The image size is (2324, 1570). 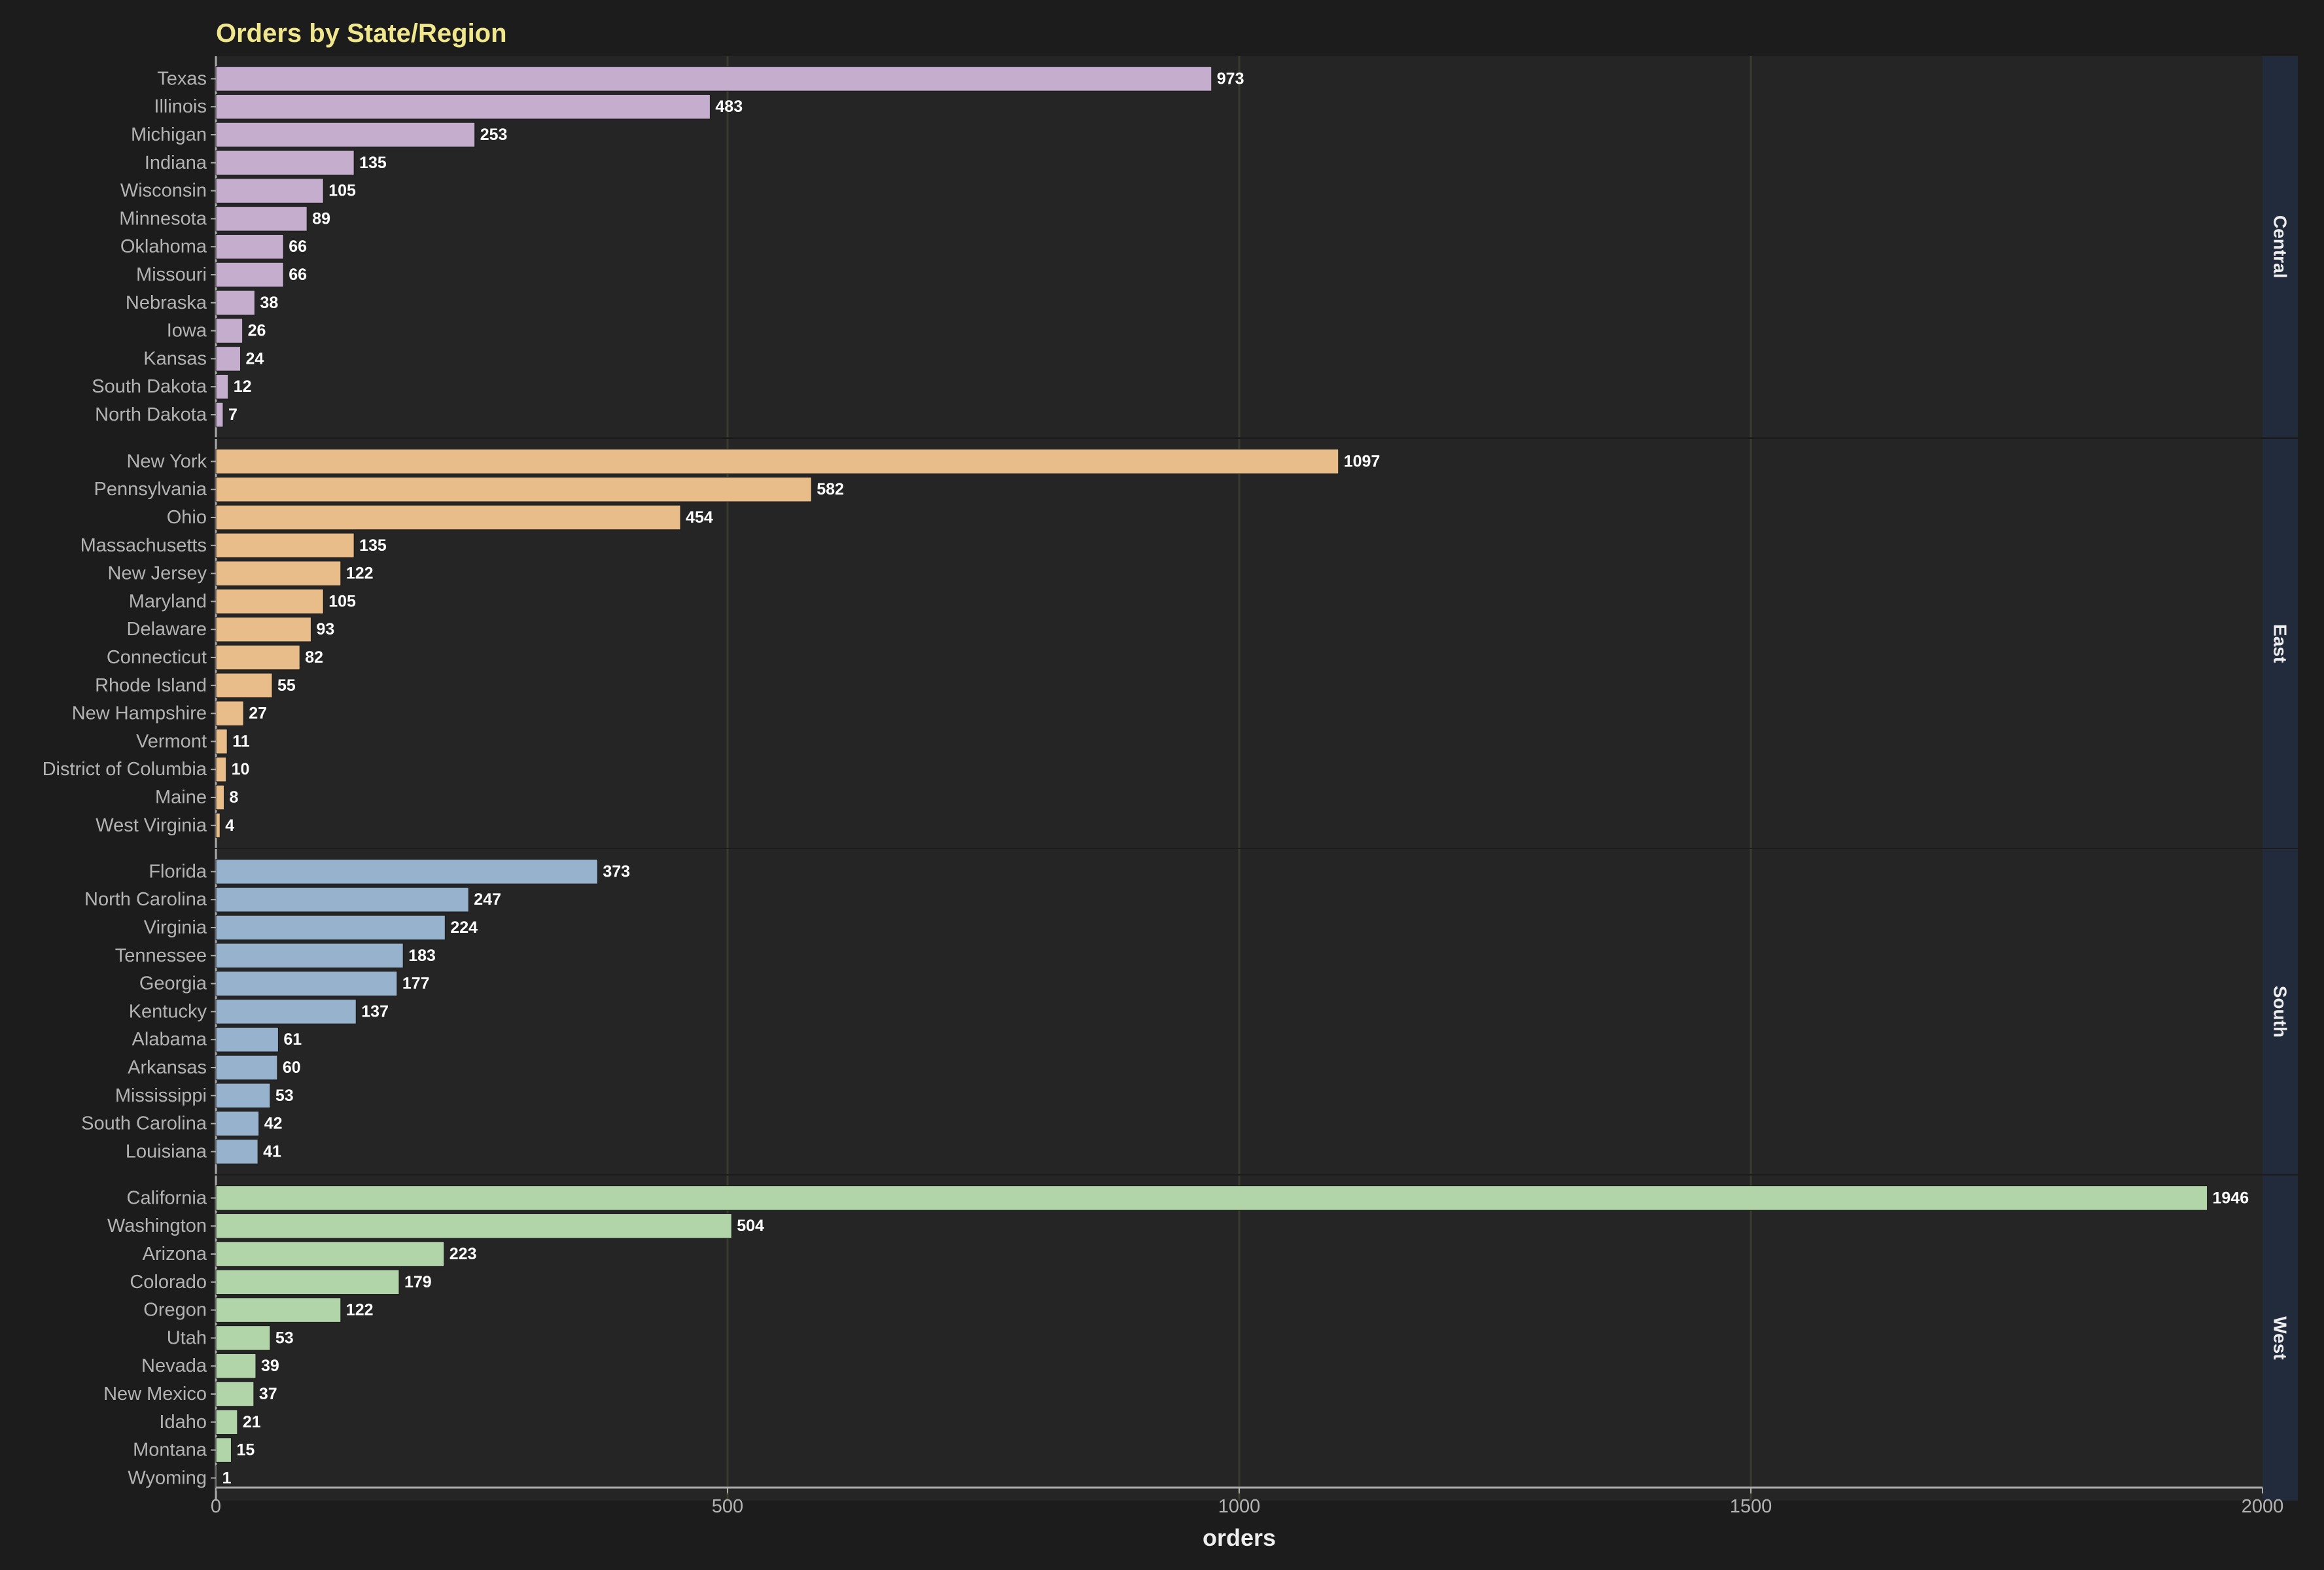 I want to click on y-tick-label: New Jersey, so click(x=158, y=573).